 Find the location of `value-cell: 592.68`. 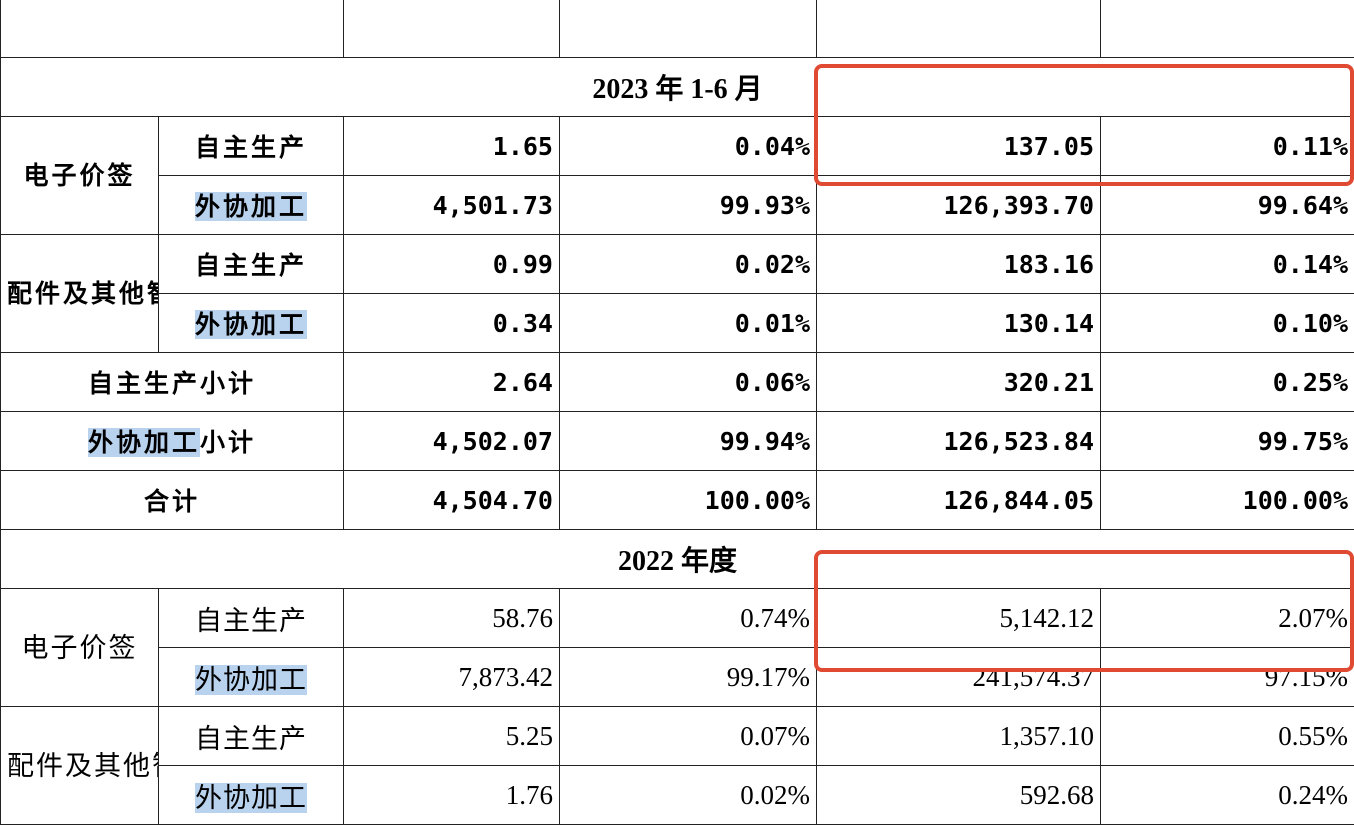

value-cell: 592.68 is located at coordinates (959, 795).